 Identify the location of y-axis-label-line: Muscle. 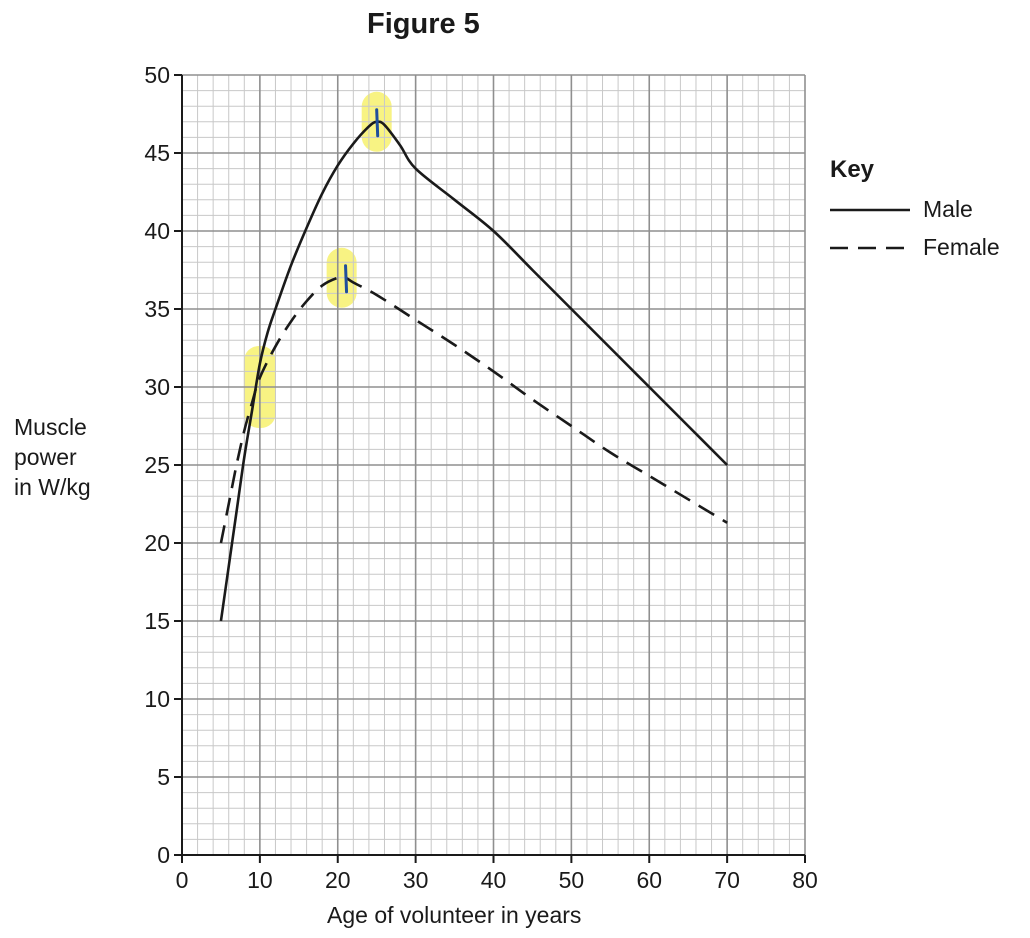
(50, 427).